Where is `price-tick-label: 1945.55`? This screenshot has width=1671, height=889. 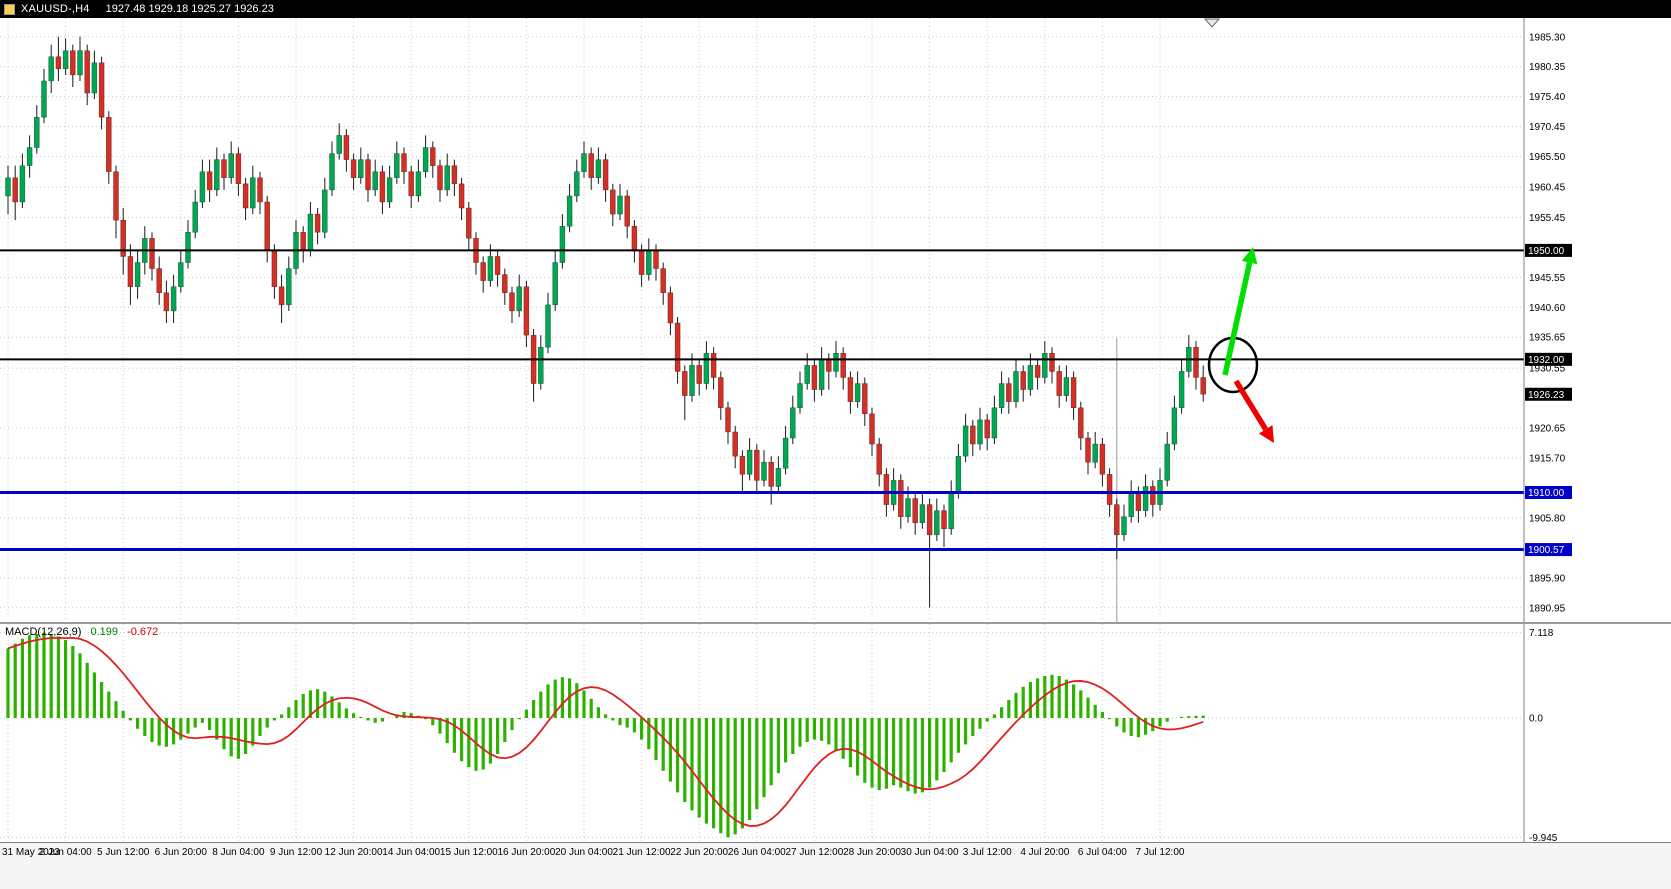 price-tick-label: 1945.55 is located at coordinates (1547, 278).